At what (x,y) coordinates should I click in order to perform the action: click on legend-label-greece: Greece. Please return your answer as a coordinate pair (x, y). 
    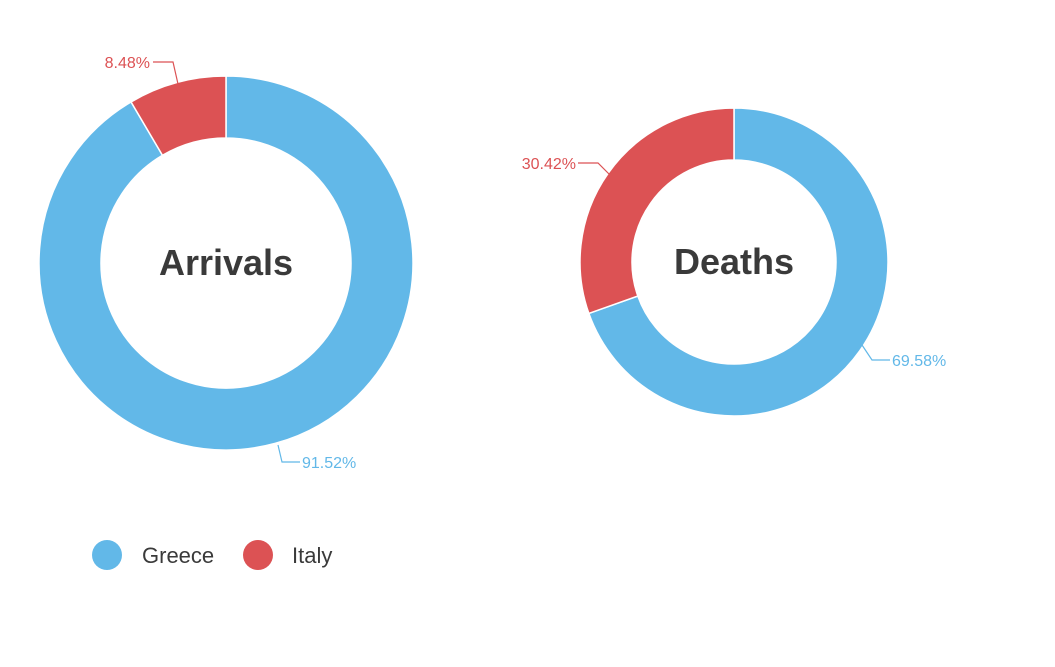
    Looking at the image, I should click on (178, 555).